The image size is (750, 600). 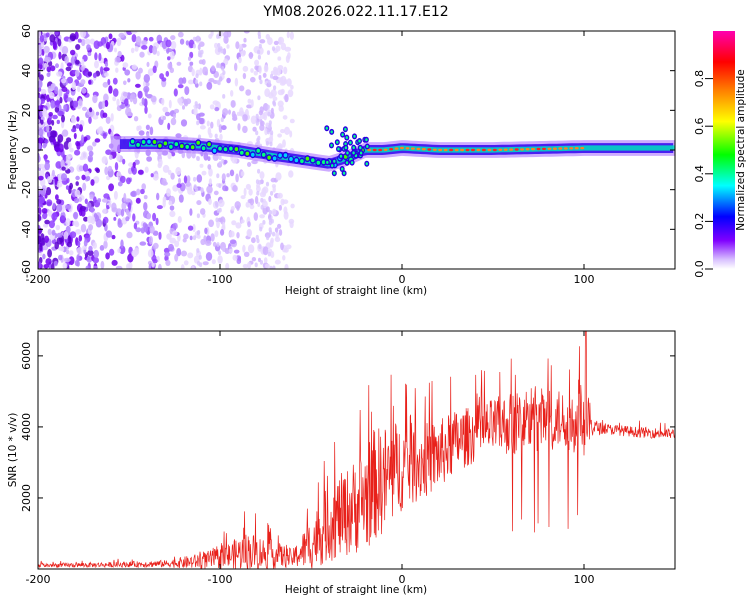 What do you see at coordinates (26, 427) in the screenshot?
I see `y-tick-label: 4000` at bounding box center [26, 427].